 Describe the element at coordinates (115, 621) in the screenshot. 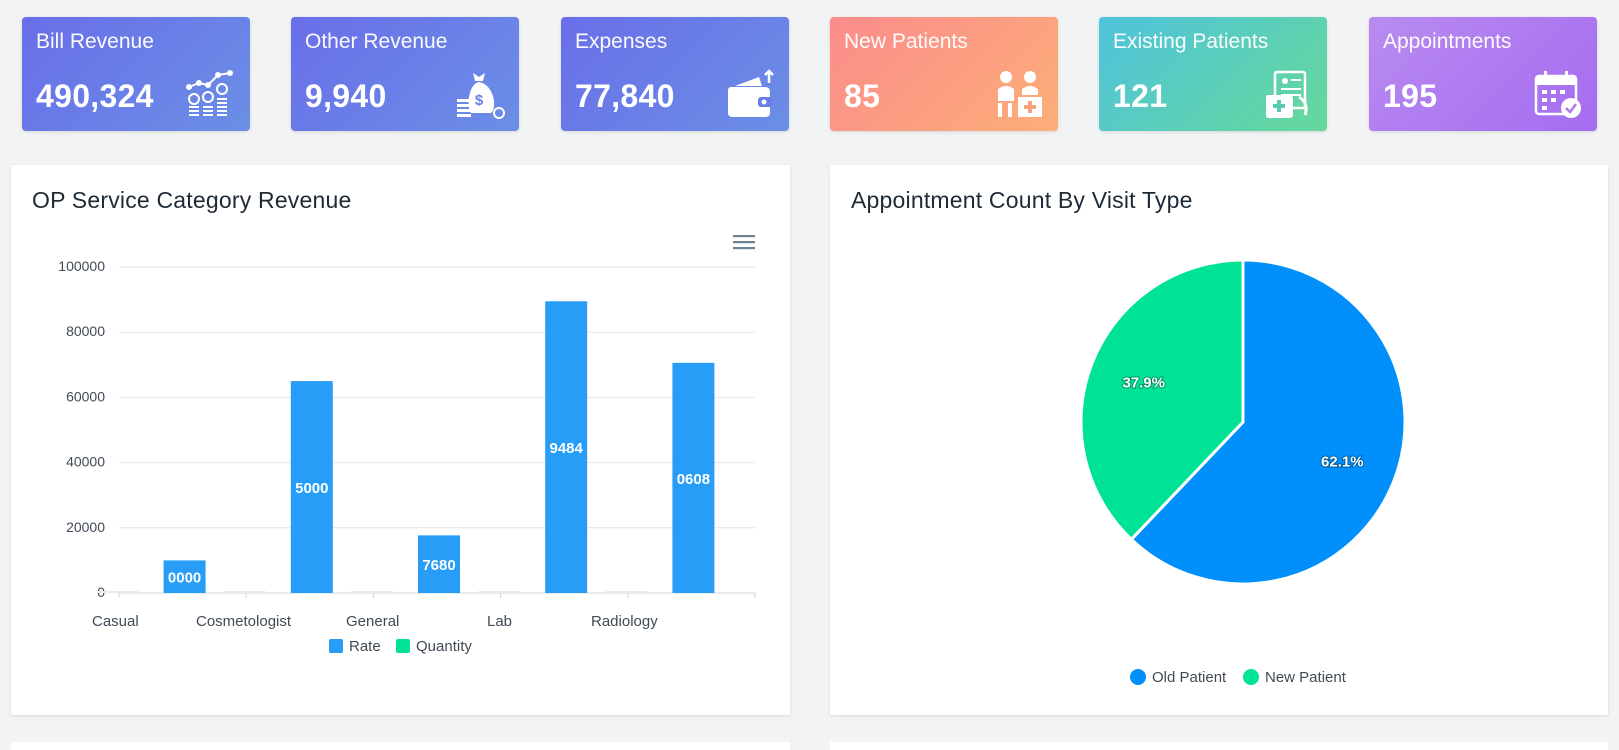

I see `x-category-label: Casual` at that location.